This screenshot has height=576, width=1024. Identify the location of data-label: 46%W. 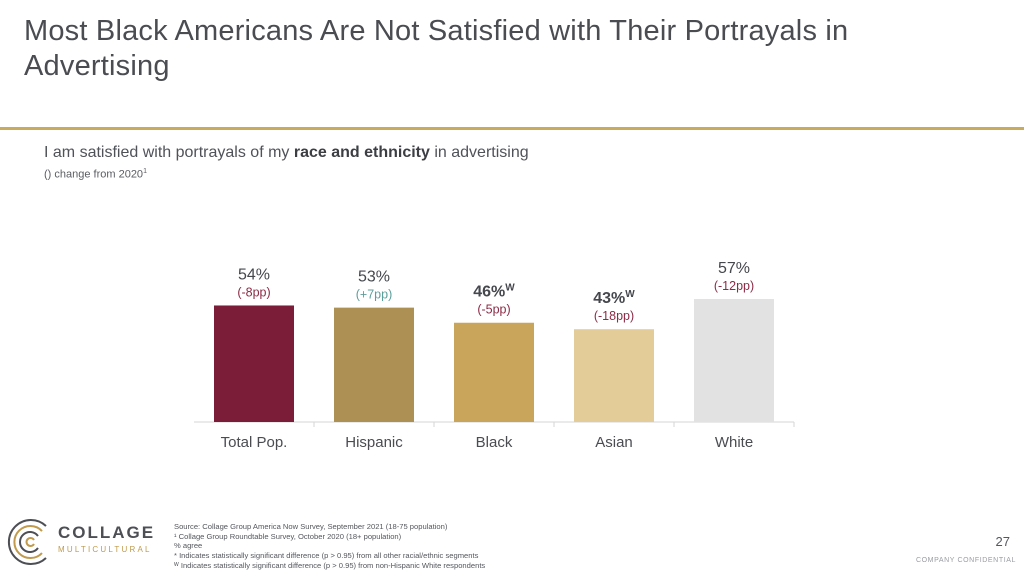
(494, 292).